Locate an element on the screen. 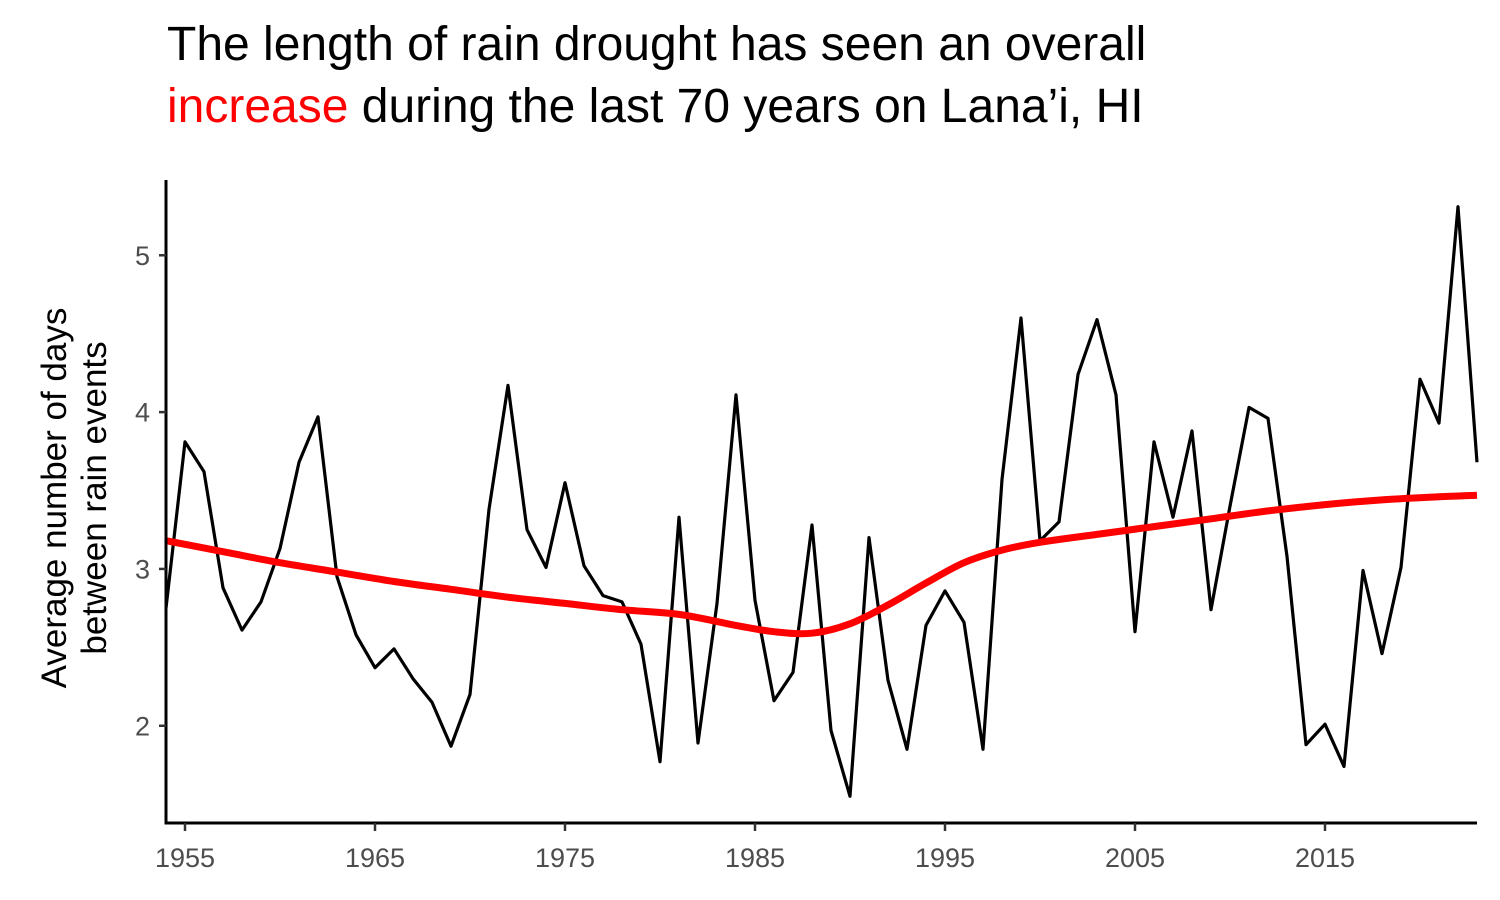 Image resolution: width=1500 pixels, height=900 pixels. x-tick-label-2015: 2015 is located at coordinates (1325, 858).